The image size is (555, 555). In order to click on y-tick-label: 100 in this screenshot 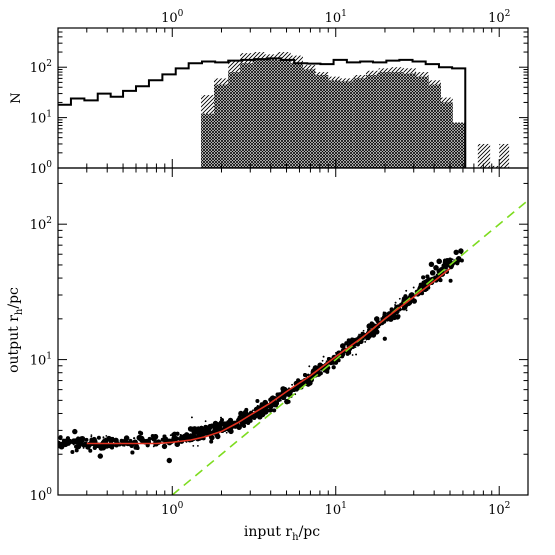, I will do `click(41, 495)`.